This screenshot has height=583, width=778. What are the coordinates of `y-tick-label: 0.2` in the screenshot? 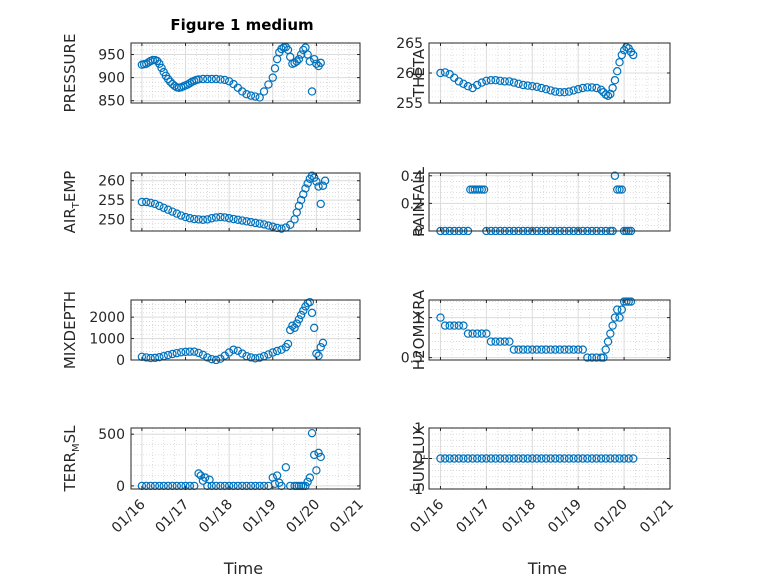 It's located at (412, 204).